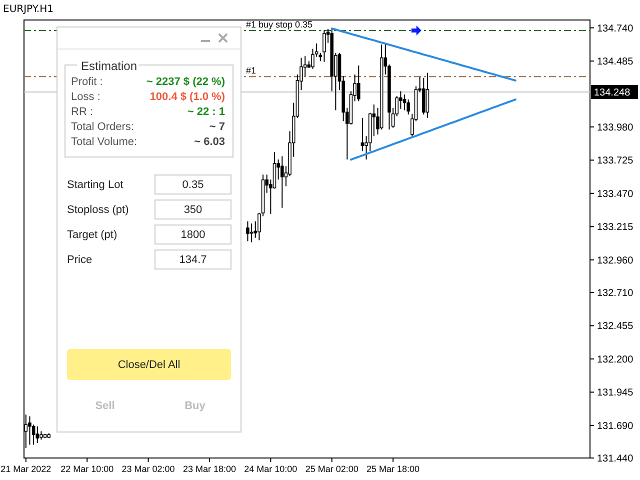 The height and width of the screenshot is (480, 640). I want to click on annotation: RR :, so click(82, 112).